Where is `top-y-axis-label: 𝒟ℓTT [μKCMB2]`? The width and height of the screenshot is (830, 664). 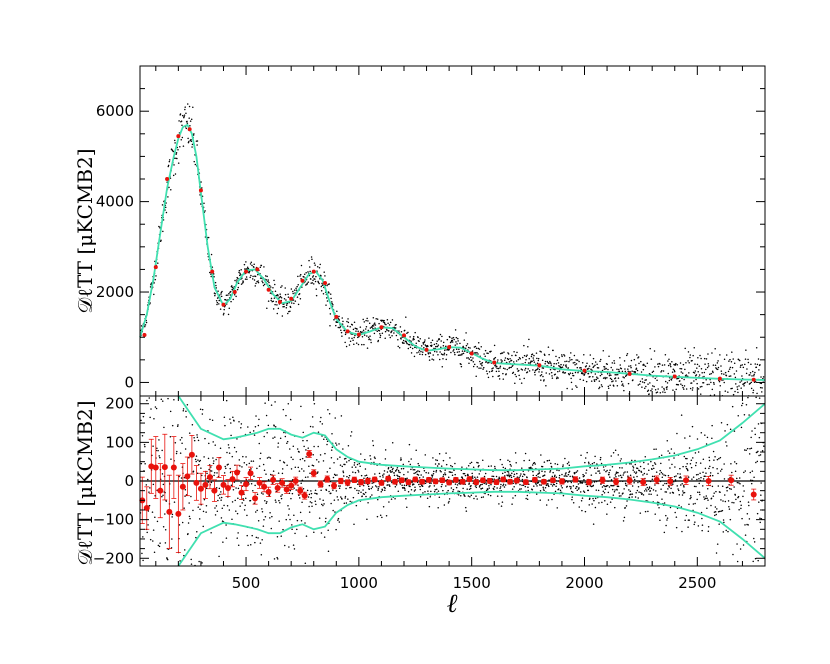 top-y-axis-label: 𝒟ℓTT [μKCMB2] is located at coordinates (85, 230).